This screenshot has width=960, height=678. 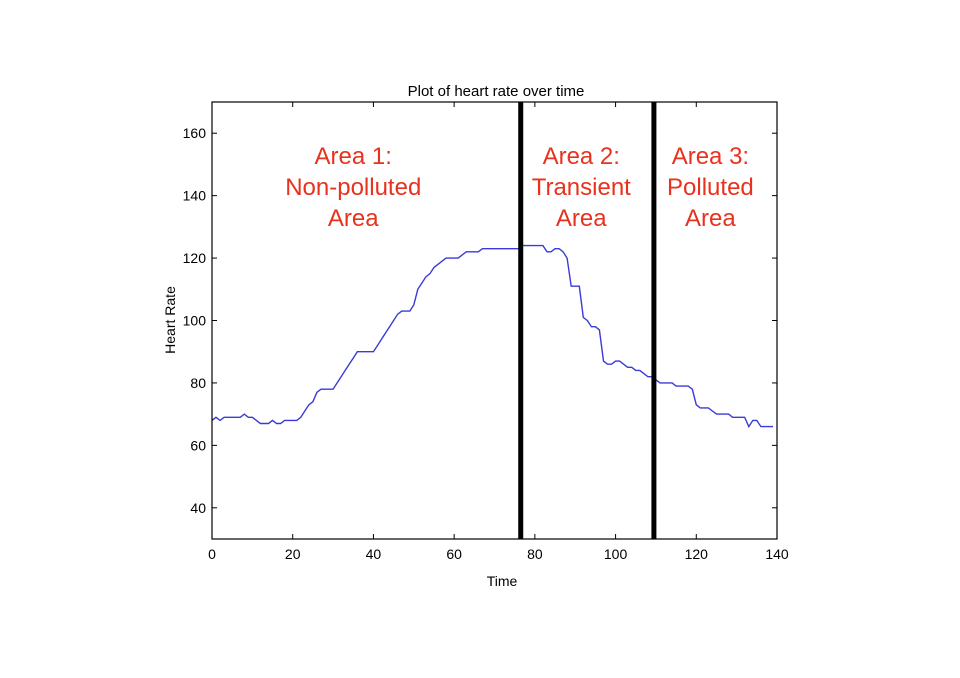 I want to click on y-tick-label: 120, so click(x=195, y=258).